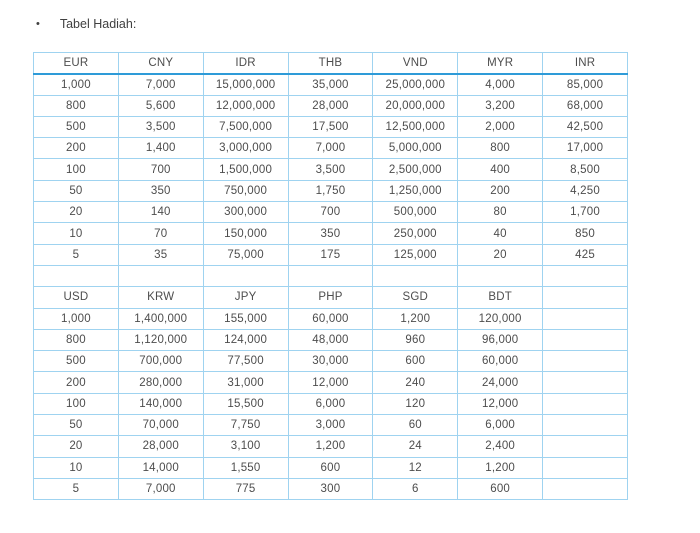  What do you see at coordinates (160, 361) in the screenshot?
I see `table-cell: 700,000` at bounding box center [160, 361].